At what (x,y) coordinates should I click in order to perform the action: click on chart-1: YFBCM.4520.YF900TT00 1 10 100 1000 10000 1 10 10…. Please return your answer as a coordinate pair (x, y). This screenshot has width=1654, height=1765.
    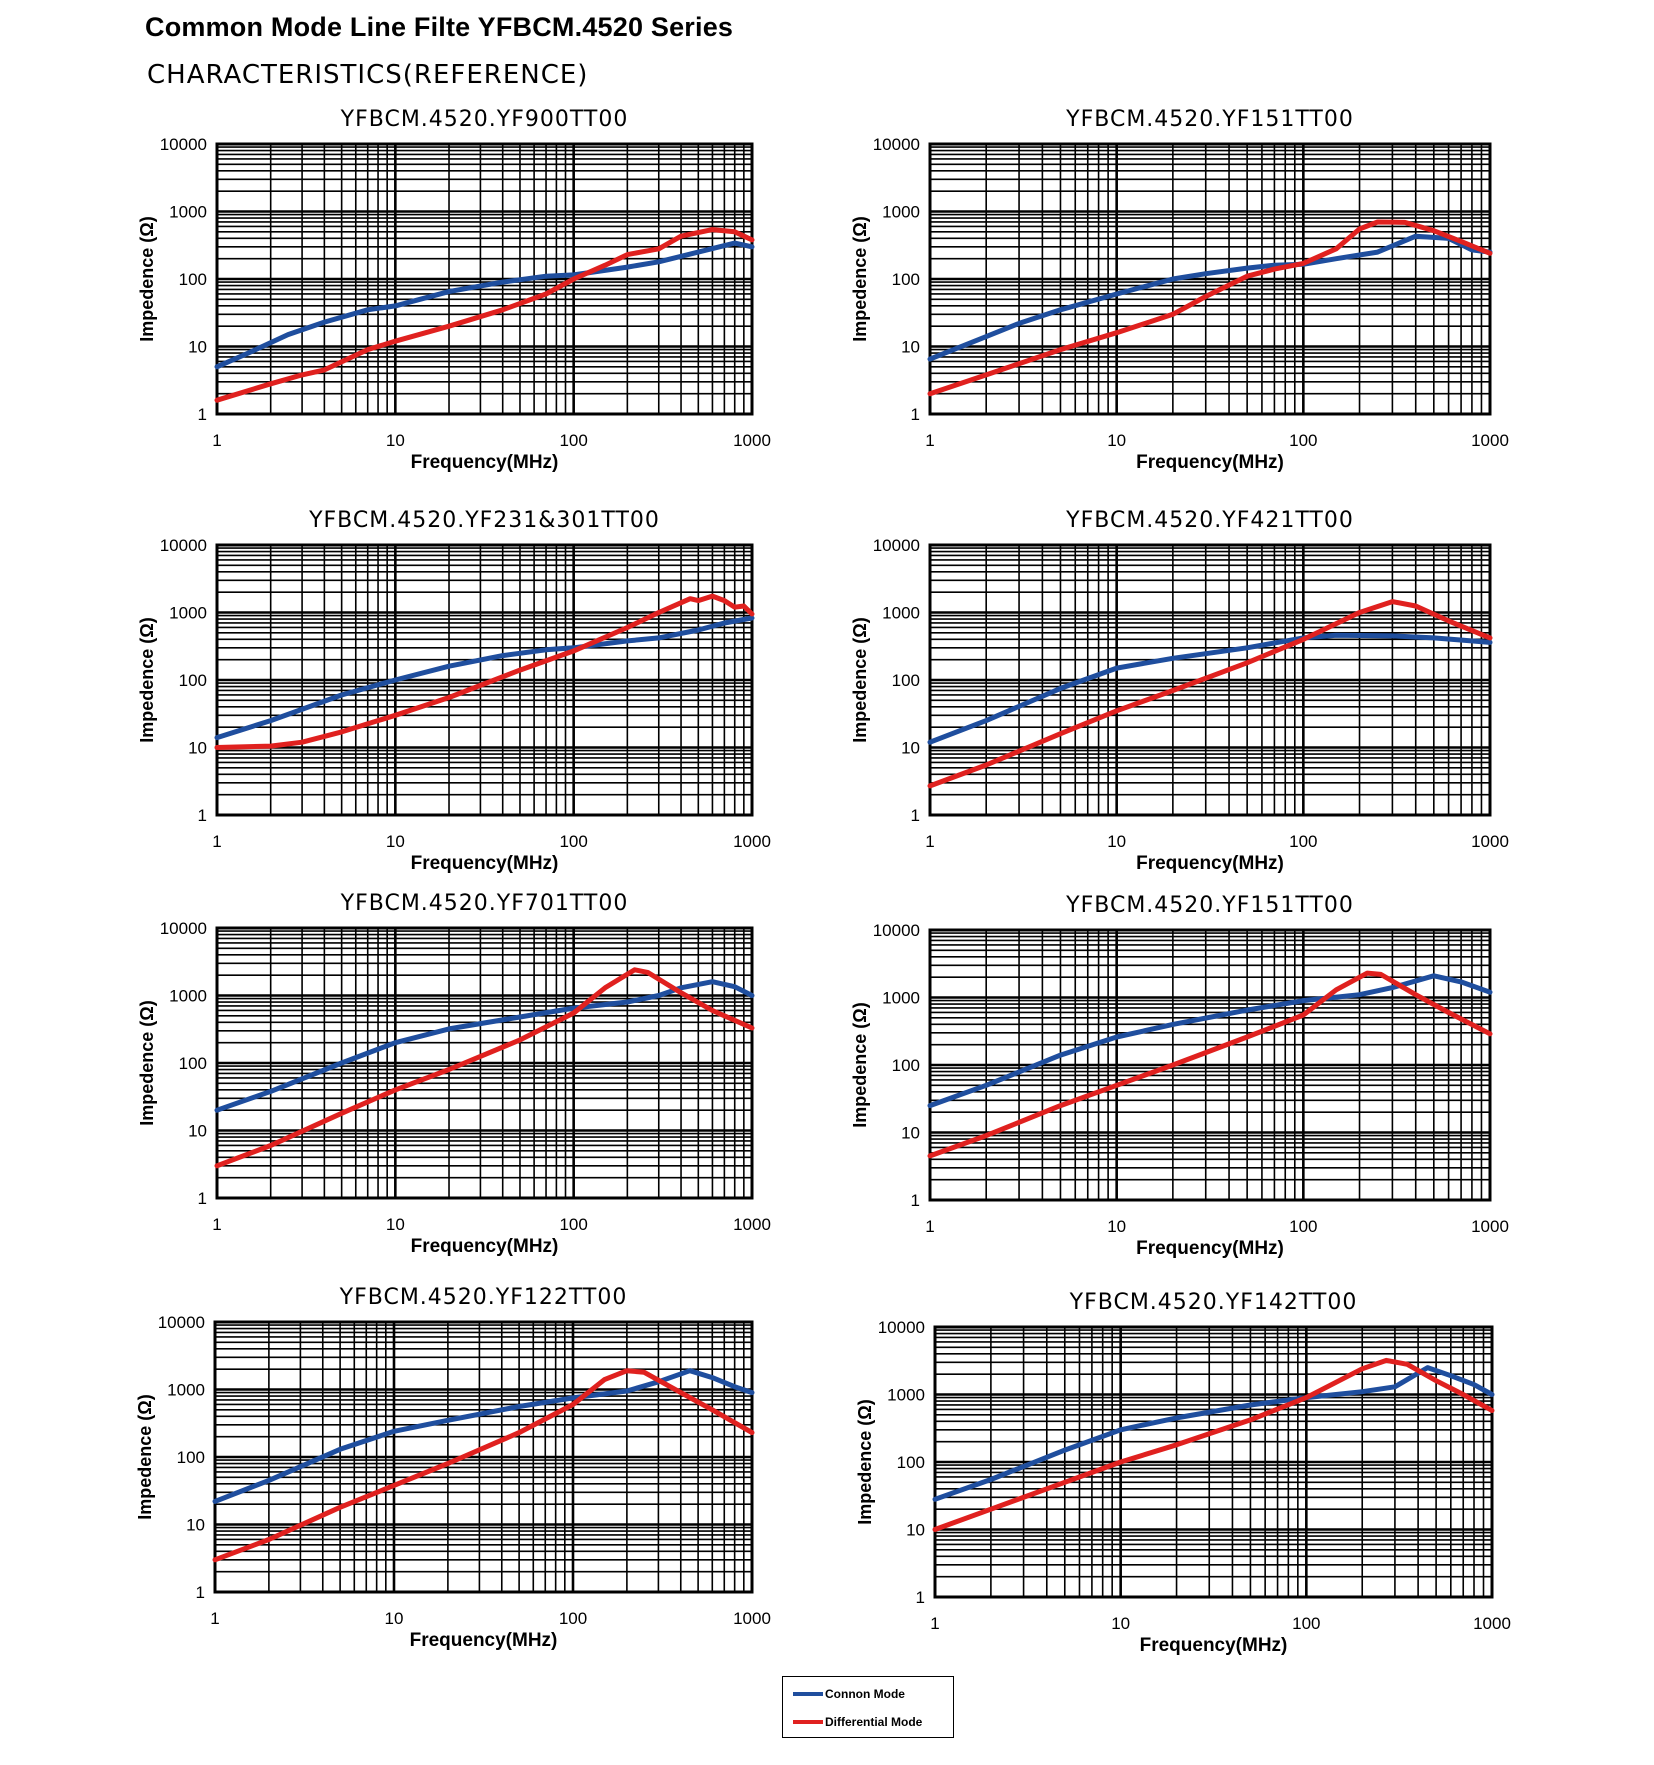
    Looking at the image, I should click on (454, 290).